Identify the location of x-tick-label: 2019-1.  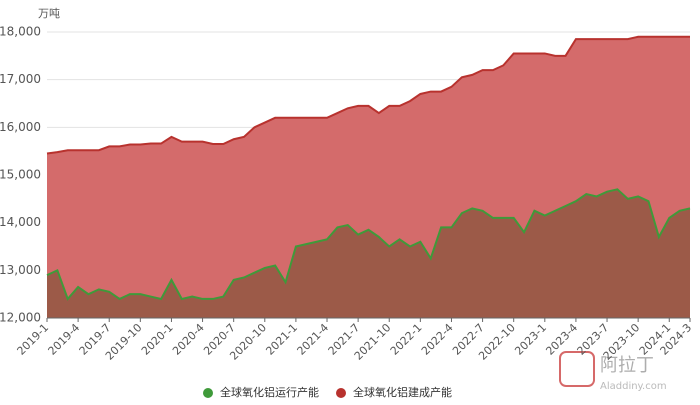
(32, 339).